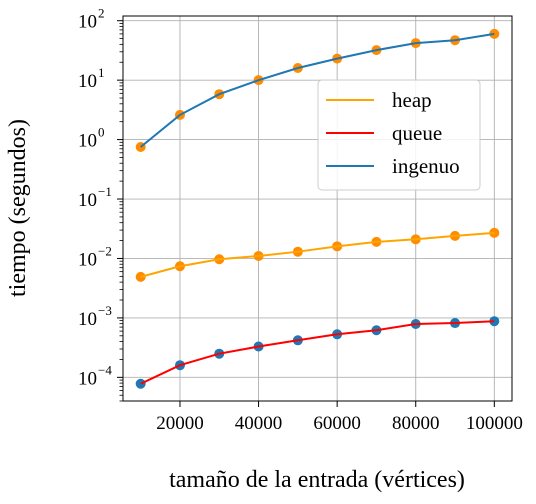  Describe the element at coordinates (180, 423) in the screenshot. I see `x-tick-label: 20000` at that location.